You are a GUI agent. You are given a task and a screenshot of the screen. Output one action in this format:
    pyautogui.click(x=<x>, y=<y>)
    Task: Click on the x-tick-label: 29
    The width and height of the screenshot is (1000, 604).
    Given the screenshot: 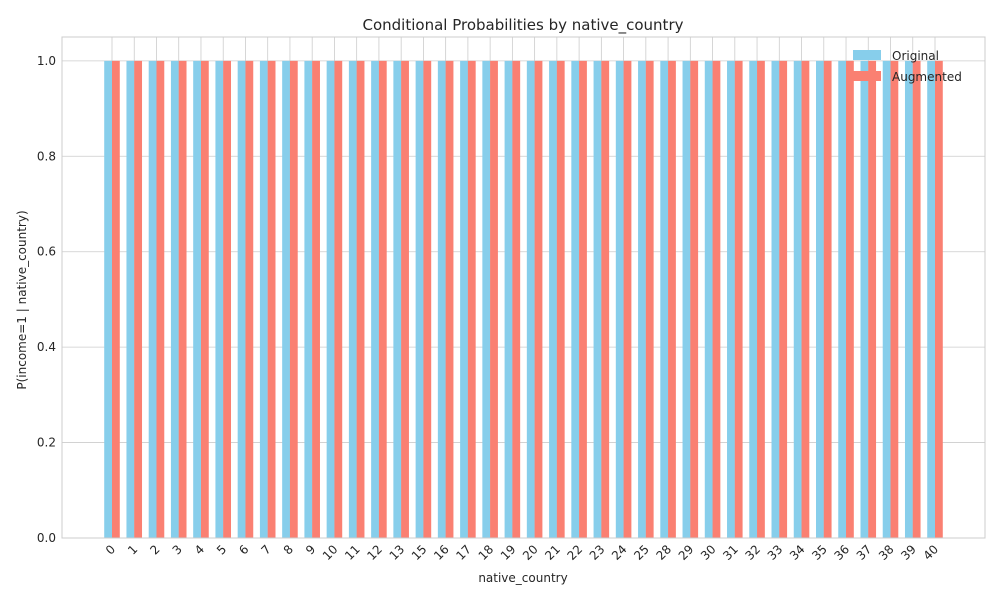 What is the action you would take?
    pyautogui.click(x=686, y=552)
    